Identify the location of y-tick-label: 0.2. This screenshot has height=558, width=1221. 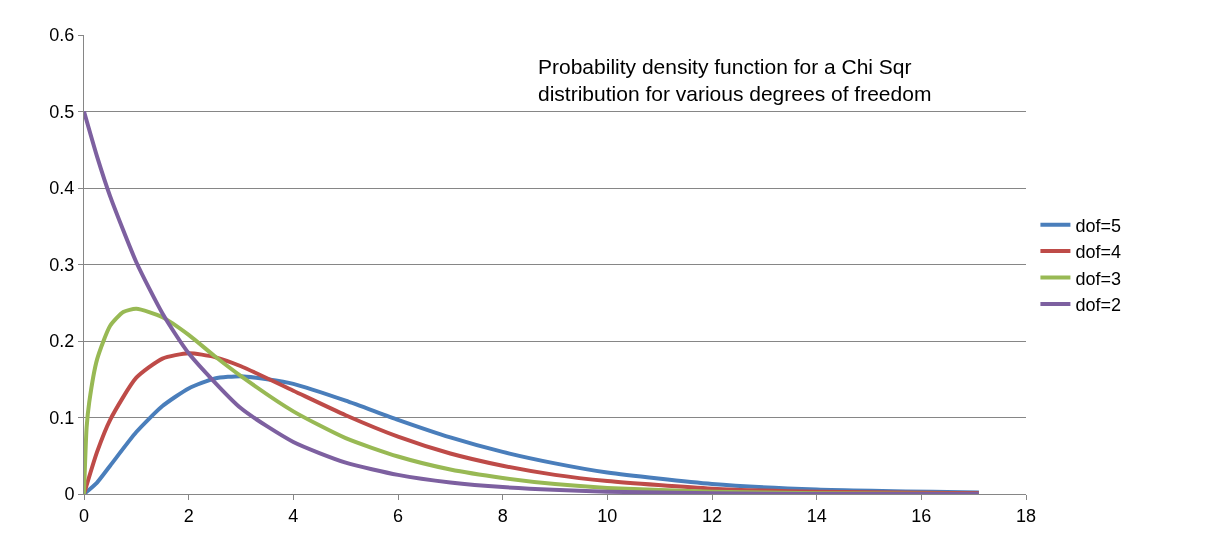
(62, 341).